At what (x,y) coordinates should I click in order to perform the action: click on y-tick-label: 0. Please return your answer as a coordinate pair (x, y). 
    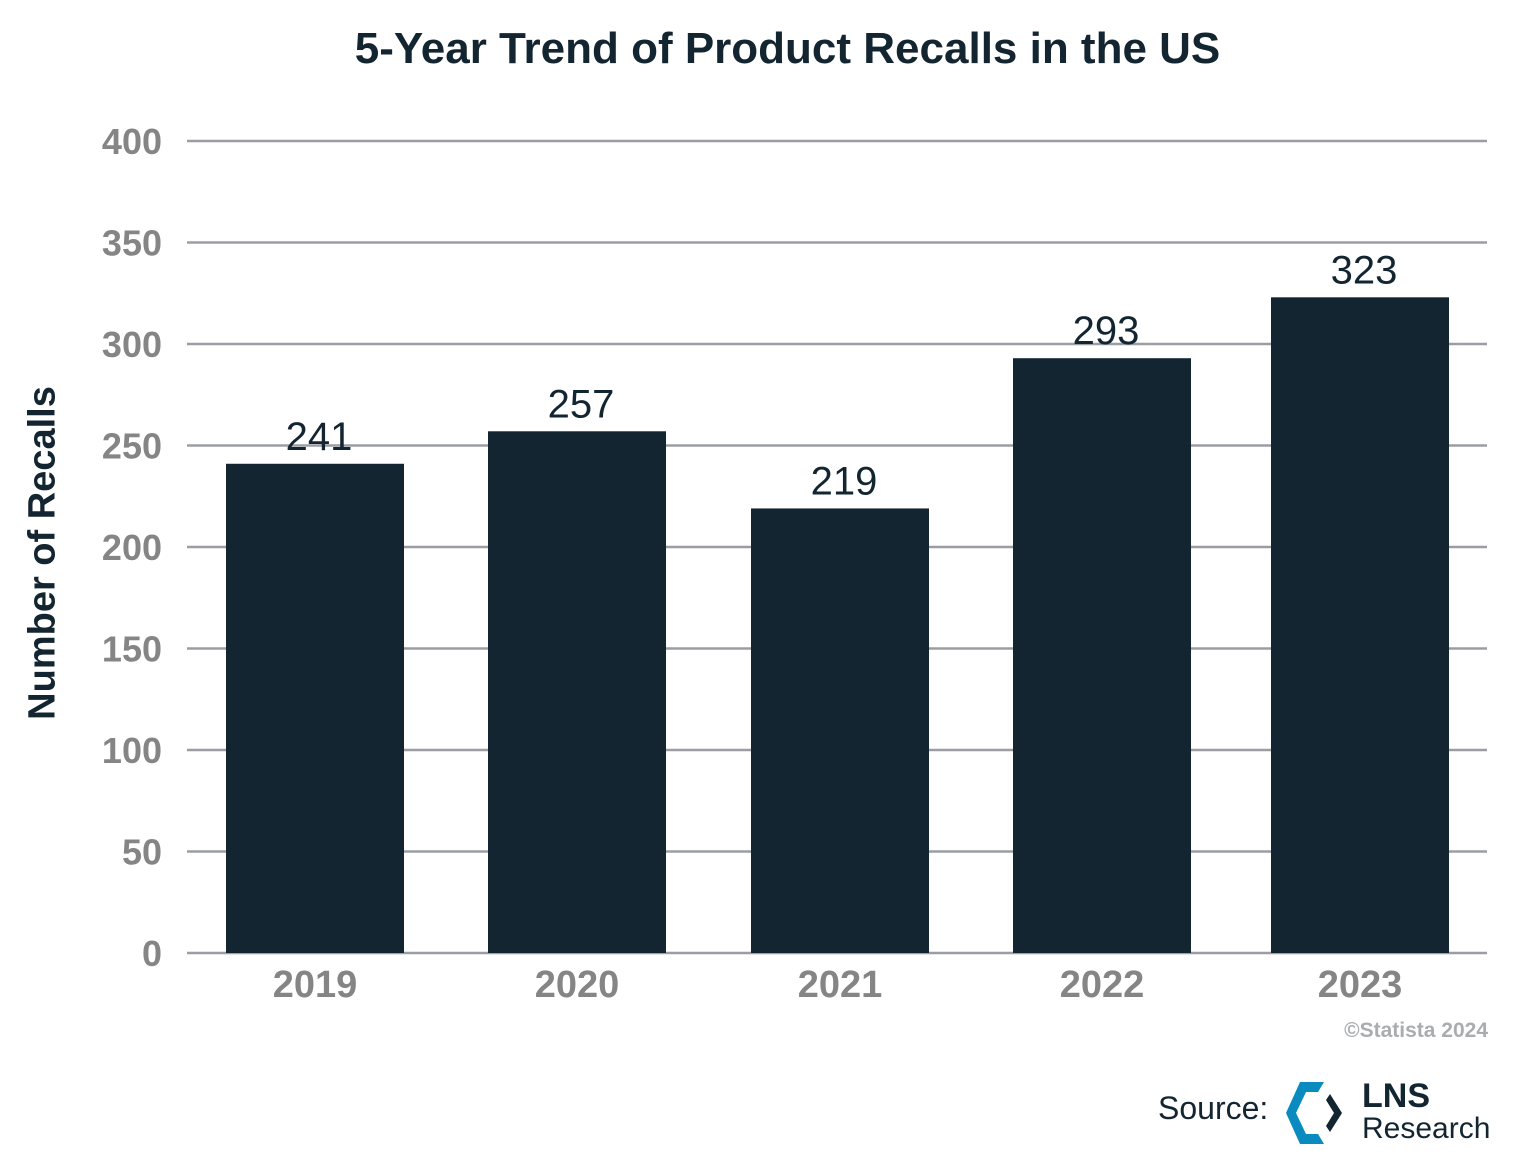
    Looking at the image, I should click on (152, 953).